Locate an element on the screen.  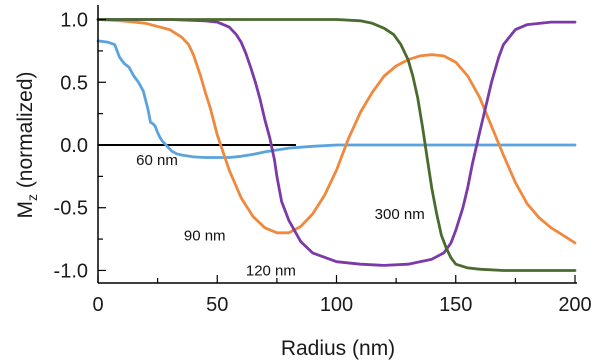
x-tick-label: 0 is located at coordinates (97, 305).